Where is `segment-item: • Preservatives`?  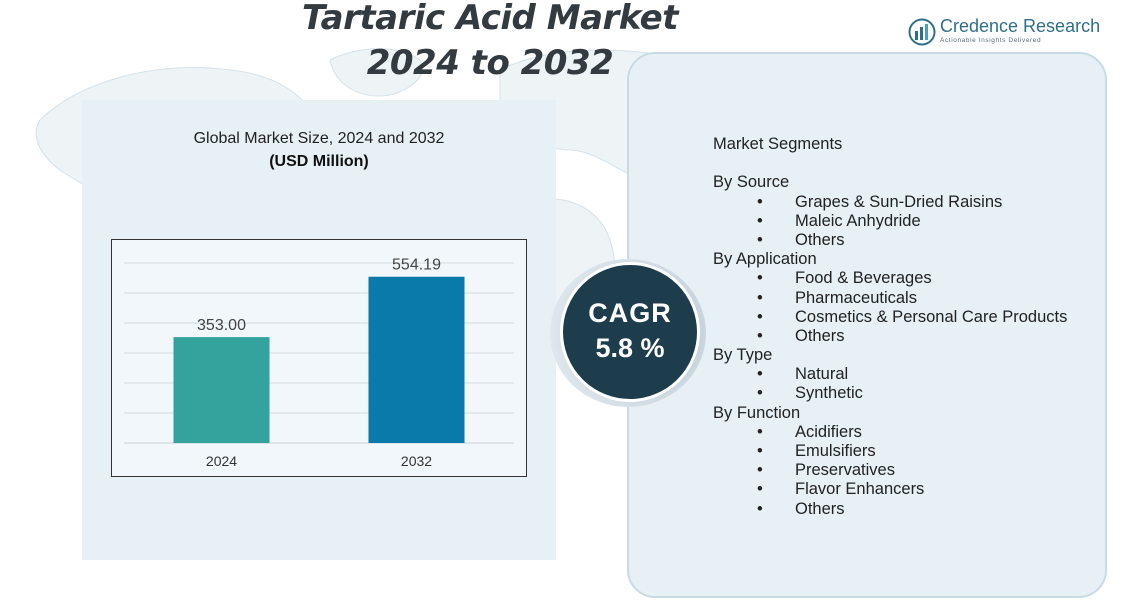
segment-item: • Preservatives is located at coordinates (908, 470).